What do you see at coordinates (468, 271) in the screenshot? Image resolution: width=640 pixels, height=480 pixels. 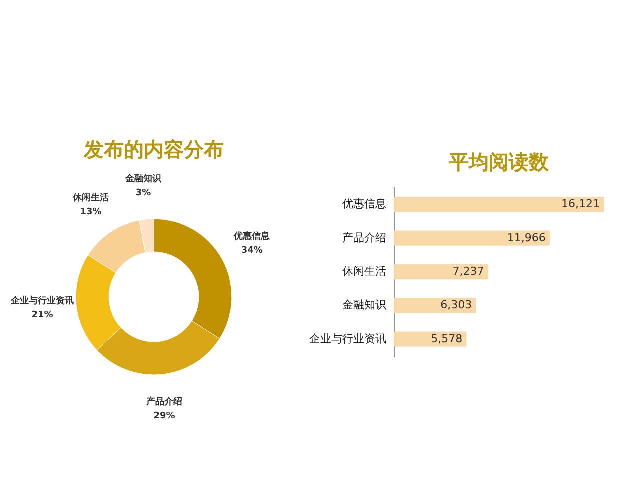 I see `data-label: 7,237` at bounding box center [468, 271].